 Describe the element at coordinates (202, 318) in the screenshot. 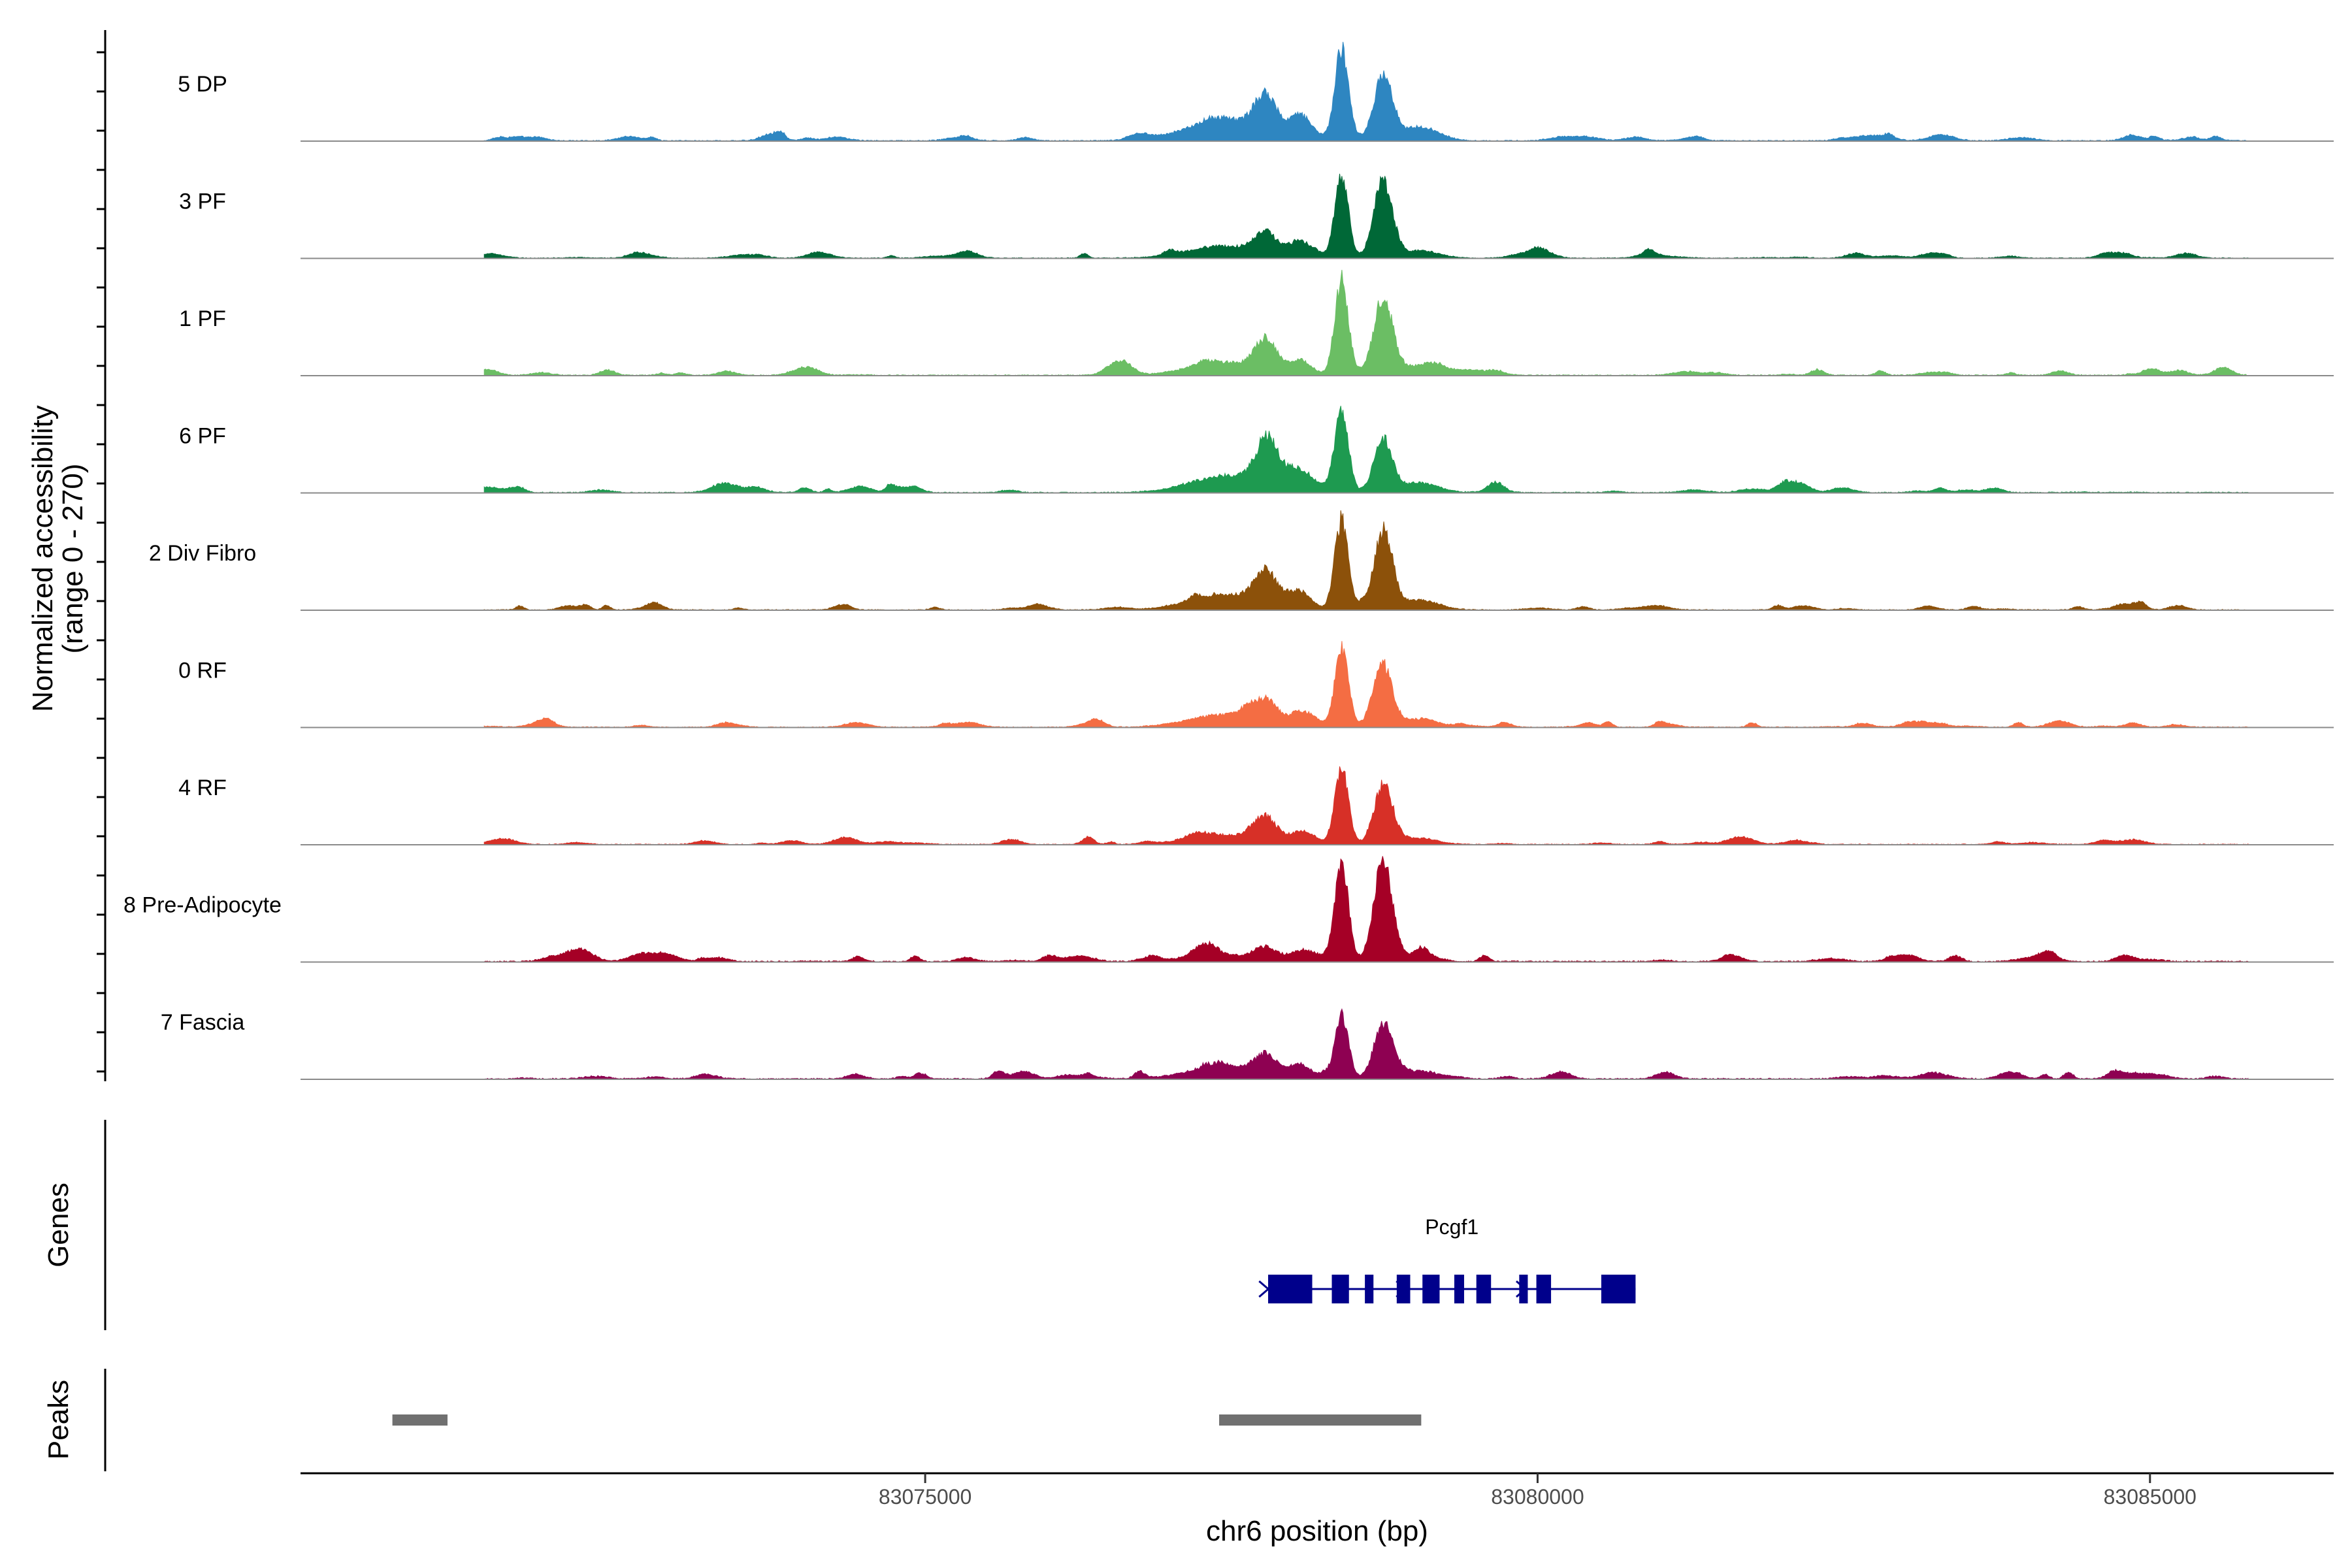

I see `track-label: 1 PF` at that location.